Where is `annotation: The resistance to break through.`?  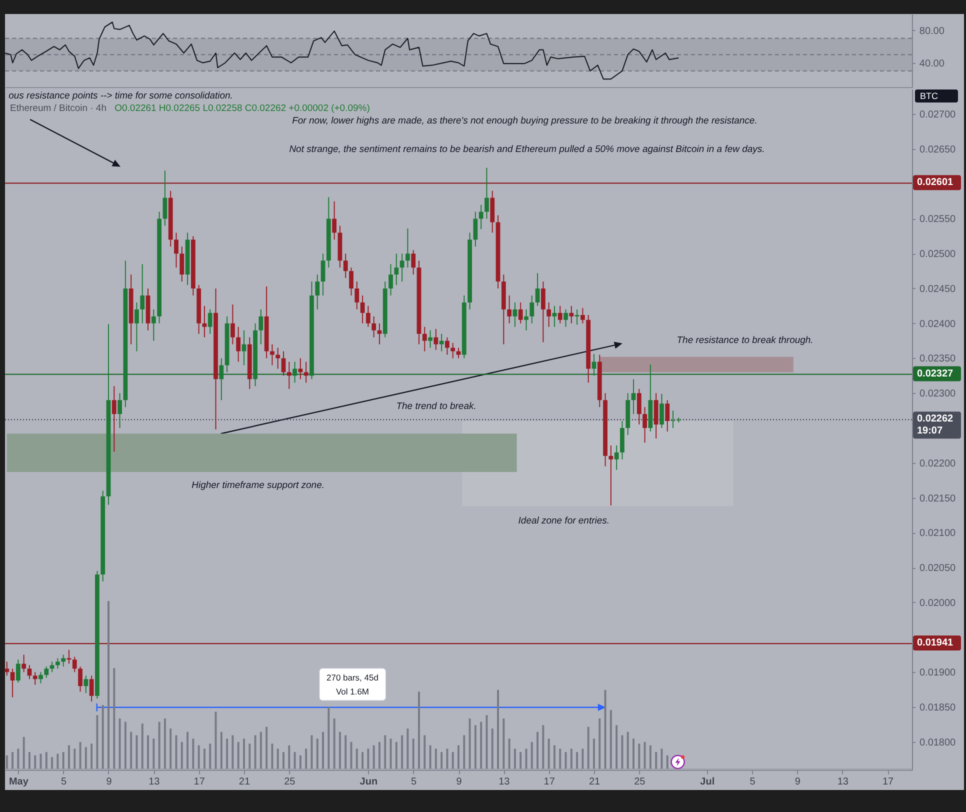
annotation: The resistance to break through. is located at coordinates (745, 340).